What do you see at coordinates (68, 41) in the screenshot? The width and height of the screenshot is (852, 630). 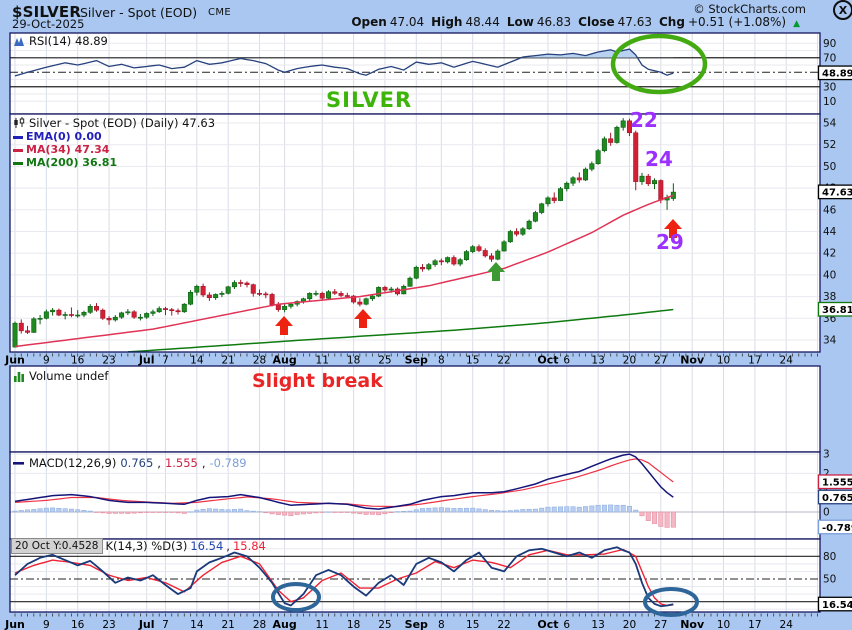 I see `rsi-legend-text: RSI(14) 48.89` at bounding box center [68, 41].